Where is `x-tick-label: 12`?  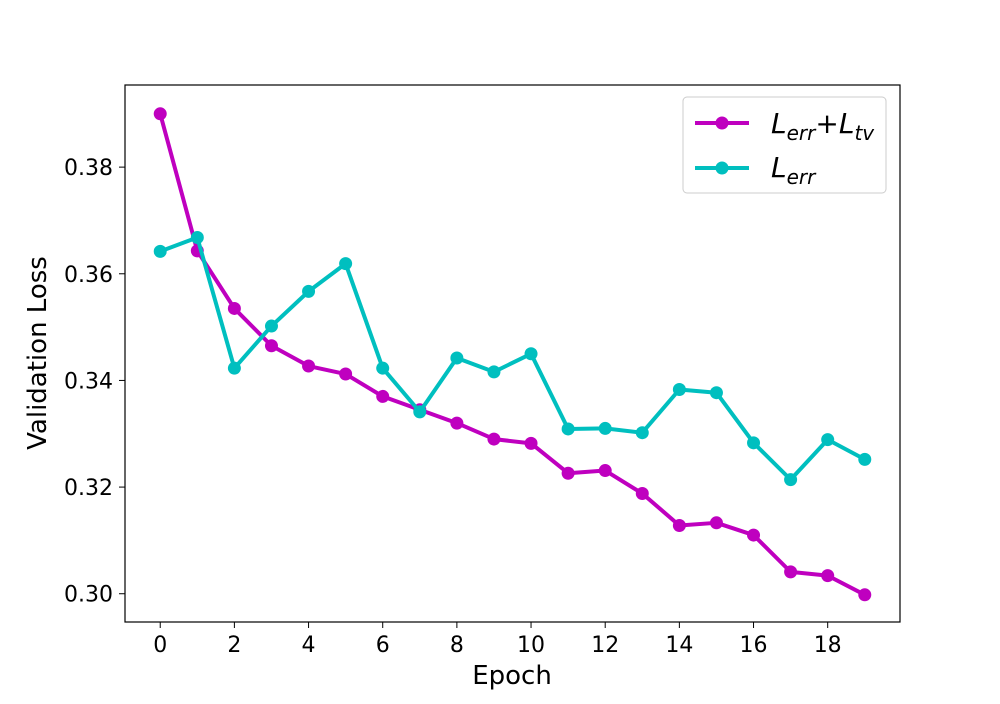 x-tick-label: 12 is located at coordinates (605, 645).